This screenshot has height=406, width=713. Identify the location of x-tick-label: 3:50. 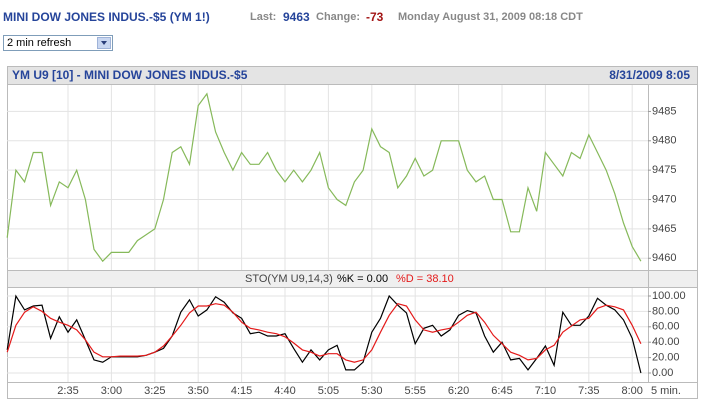
(197, 391).